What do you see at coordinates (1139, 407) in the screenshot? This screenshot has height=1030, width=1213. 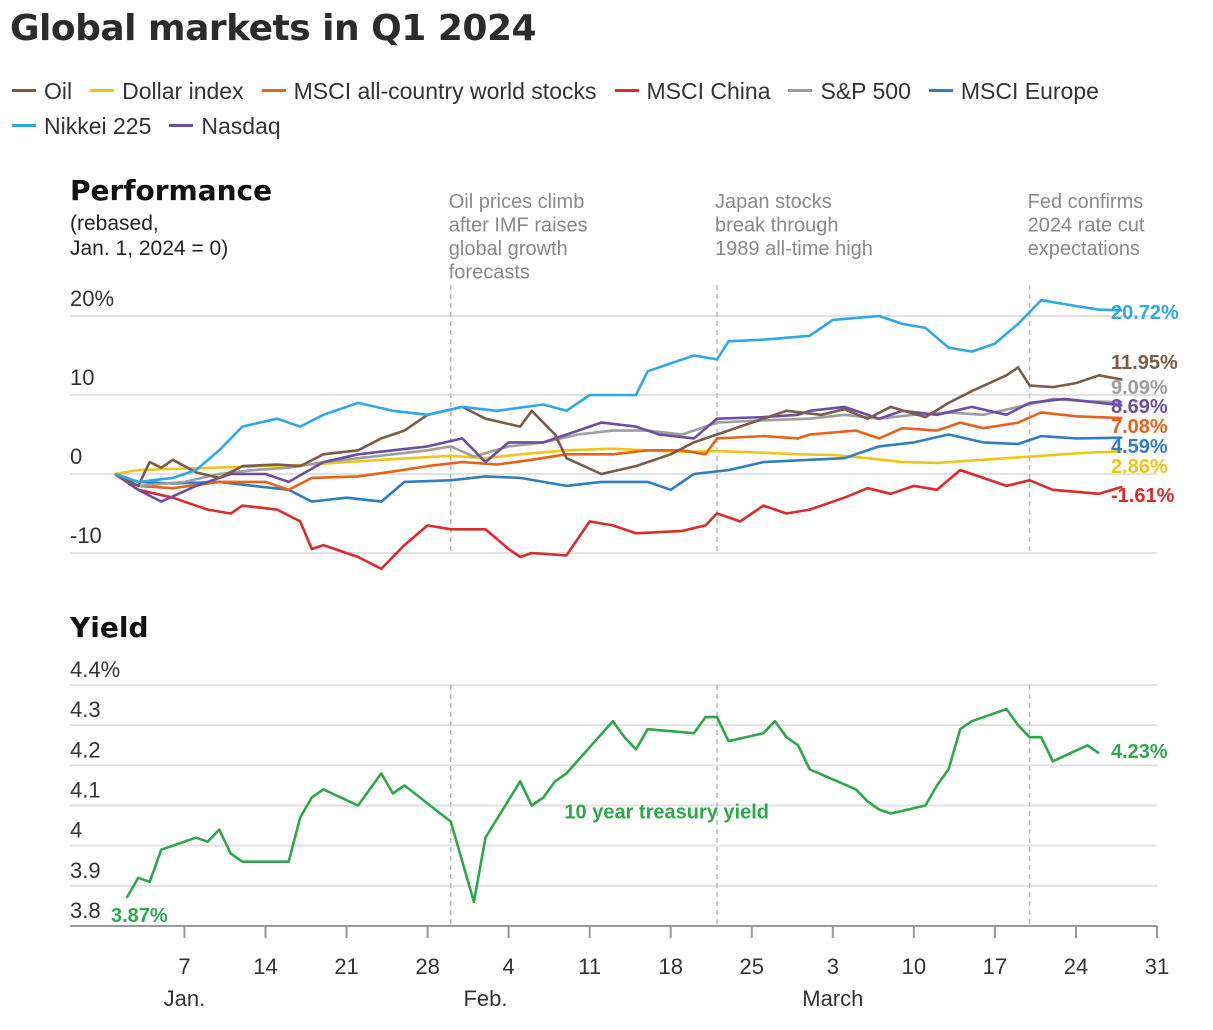 I see `series-end-label: 8.69%` at bounding box center [1139, 407].